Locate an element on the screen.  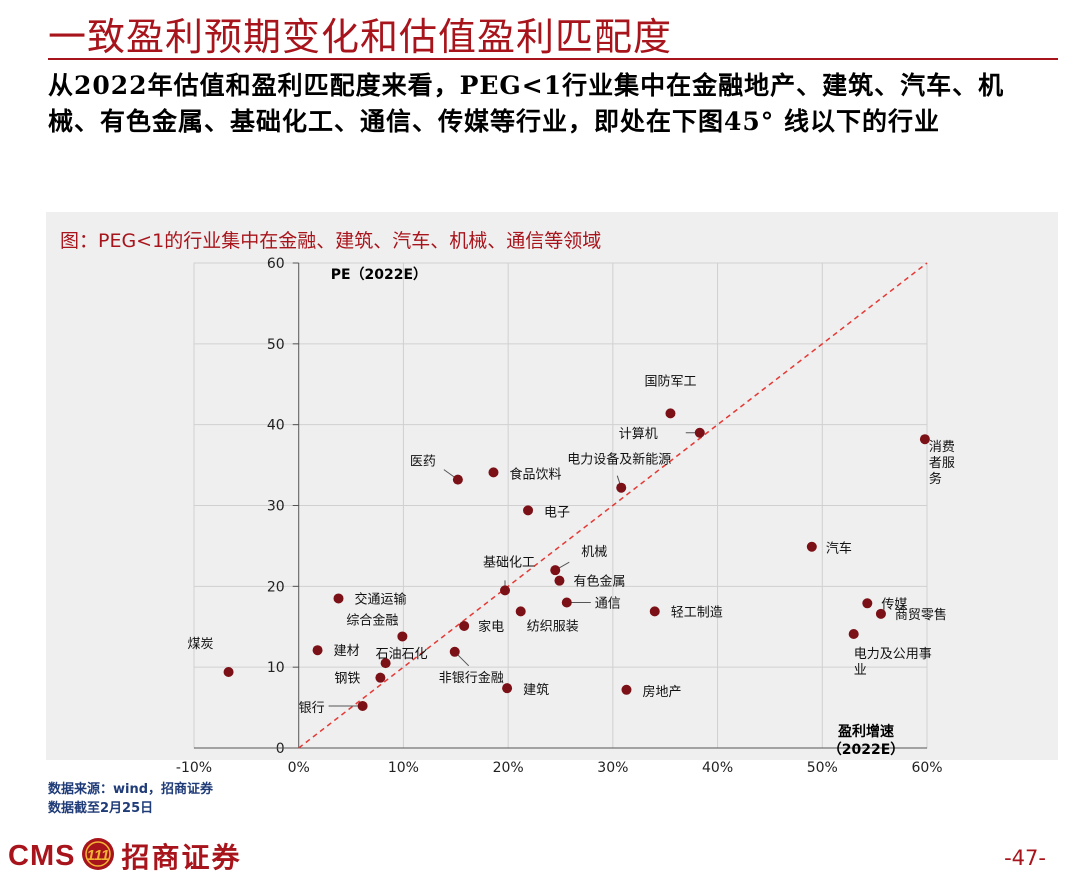
point-label: 国防军工 is located at coordinates (670, 381).